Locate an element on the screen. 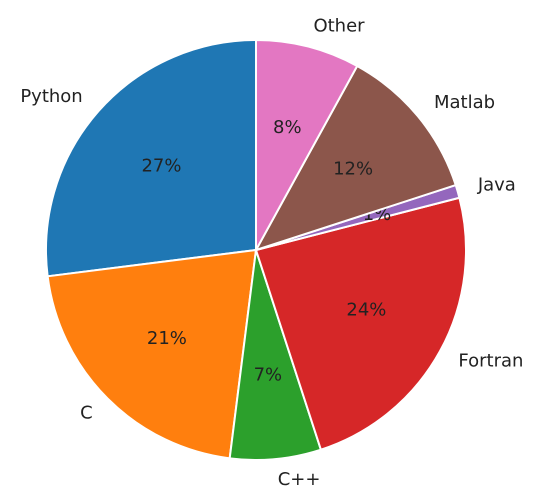 The width and height of the screenshot is (534, 489). slice-label: Java is located at coordinates (496, 185).